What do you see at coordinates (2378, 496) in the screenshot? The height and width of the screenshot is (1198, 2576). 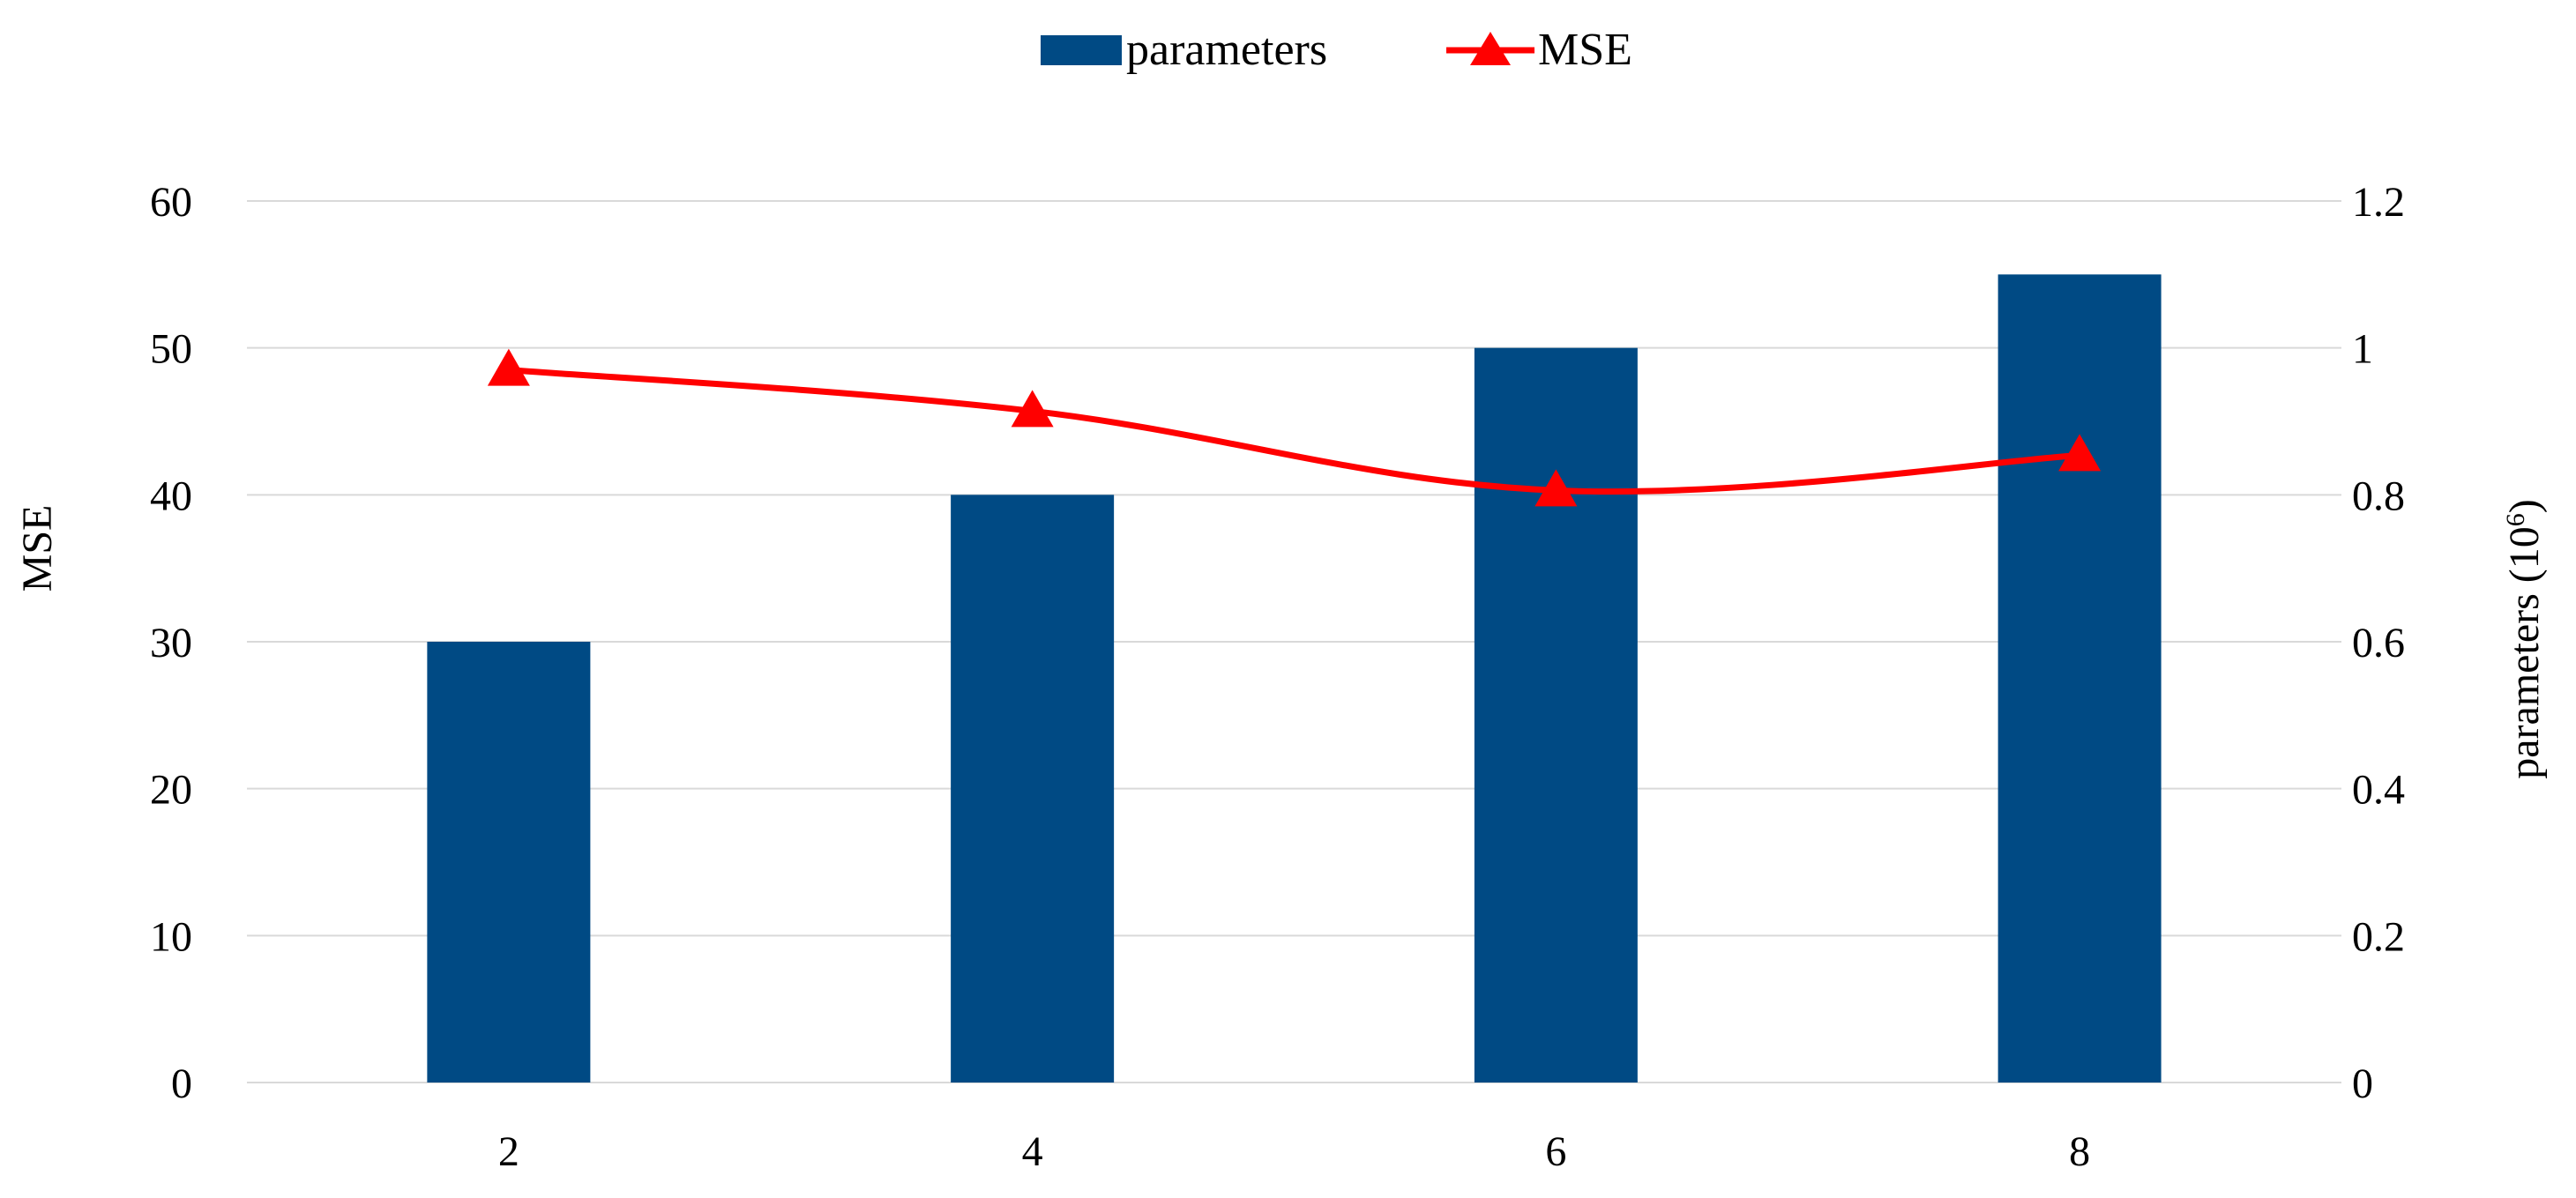 I see `right-tick-label: 0.8` at bounding box center [2378, 496].